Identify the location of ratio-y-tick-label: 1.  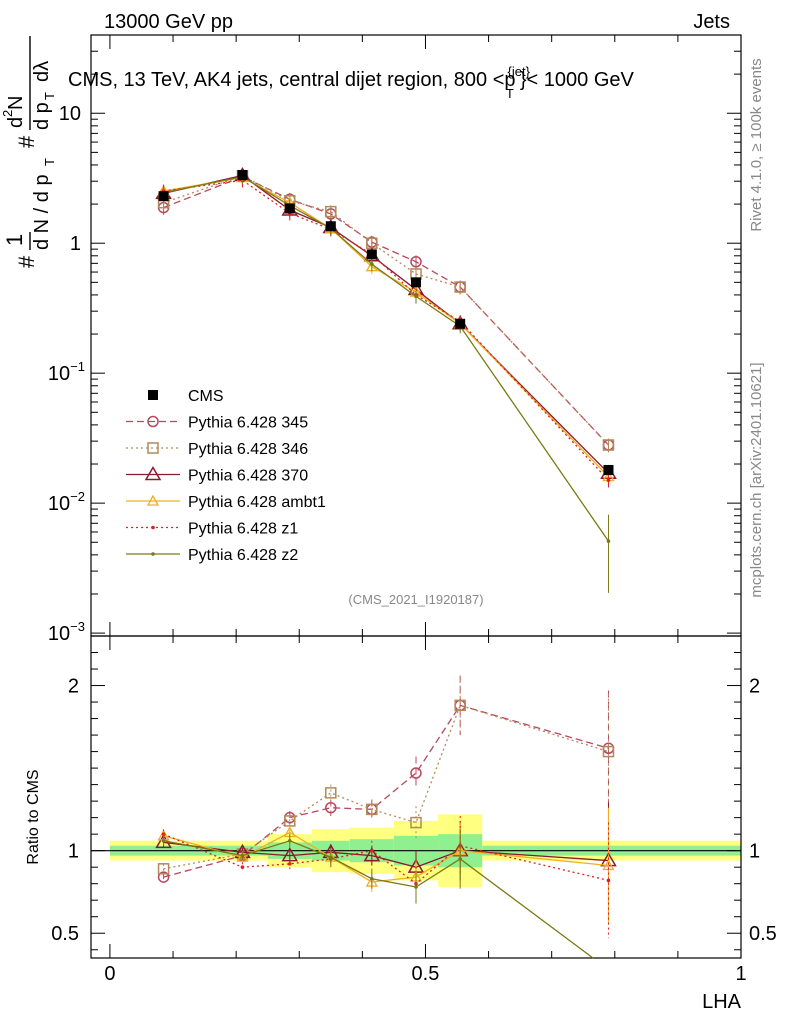
(73, 852).